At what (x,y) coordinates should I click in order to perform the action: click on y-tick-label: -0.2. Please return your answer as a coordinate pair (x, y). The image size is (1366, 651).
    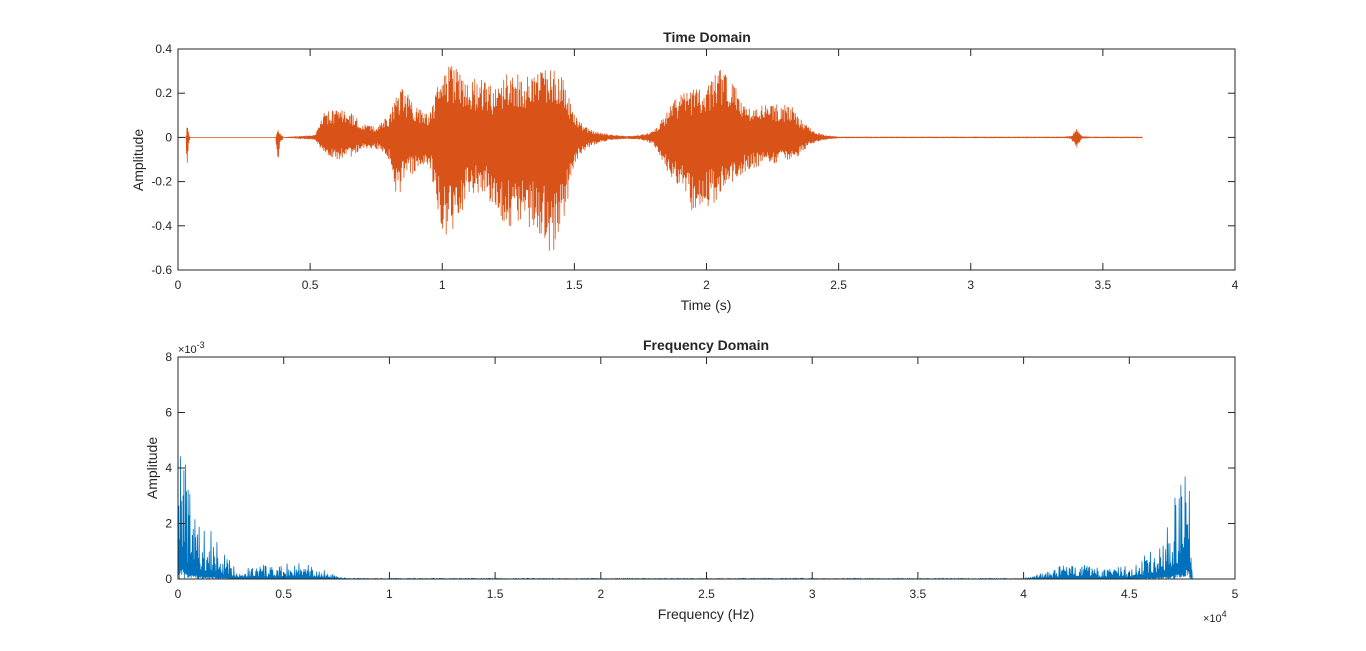
    Looking at the image, I should click on (161, 182).